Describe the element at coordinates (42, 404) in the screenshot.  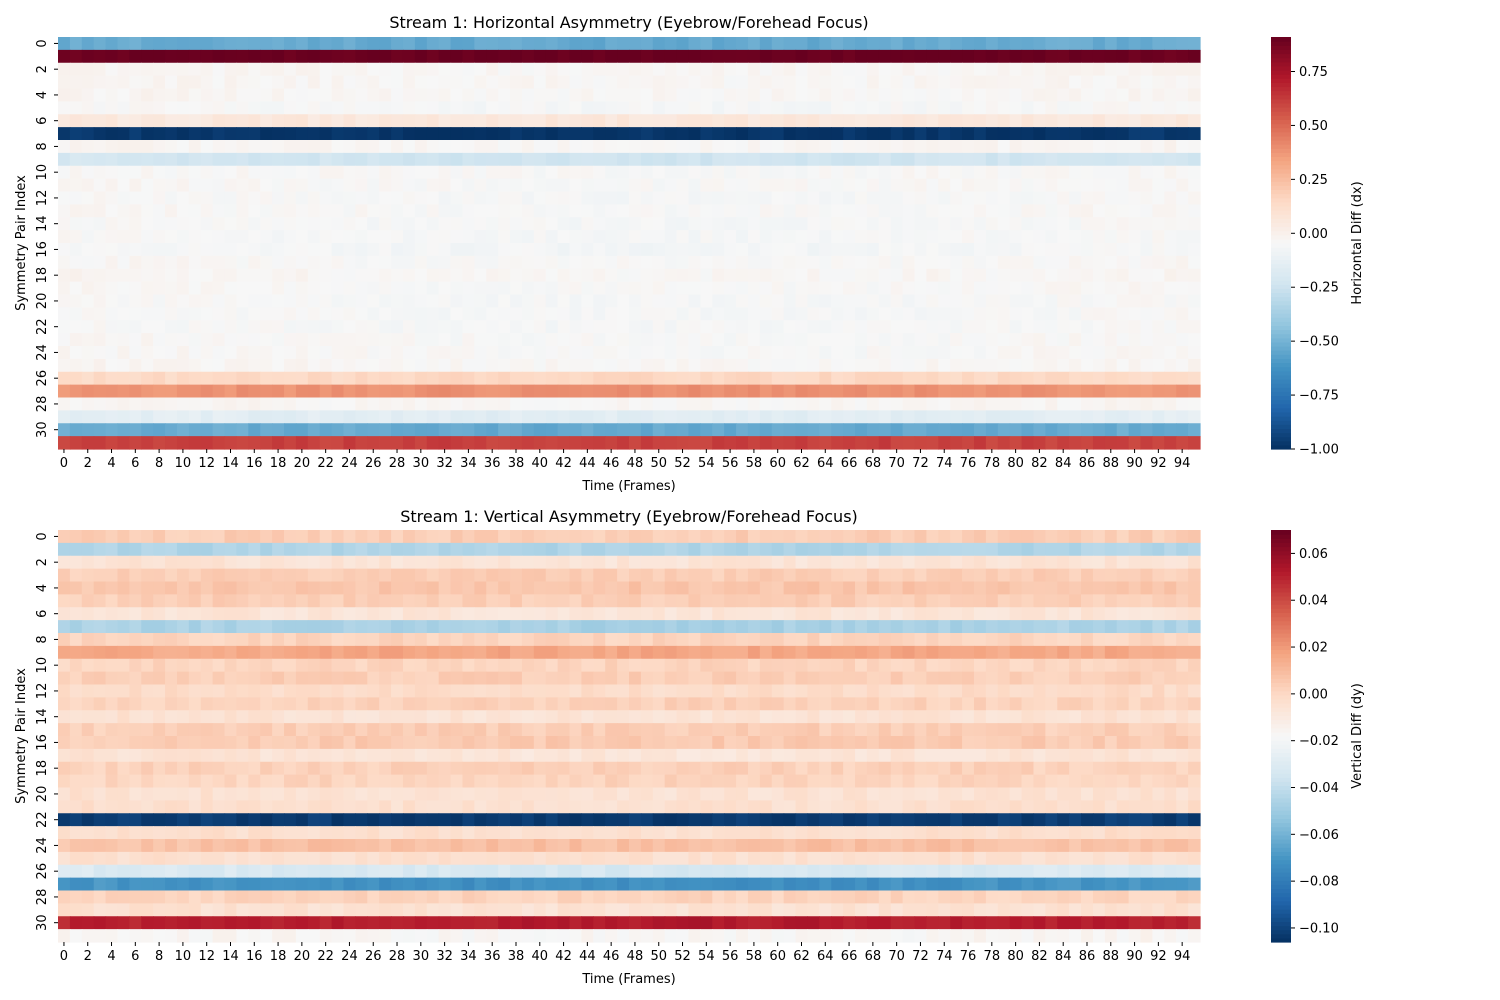
I see `y-tick-label: 28` at that location.